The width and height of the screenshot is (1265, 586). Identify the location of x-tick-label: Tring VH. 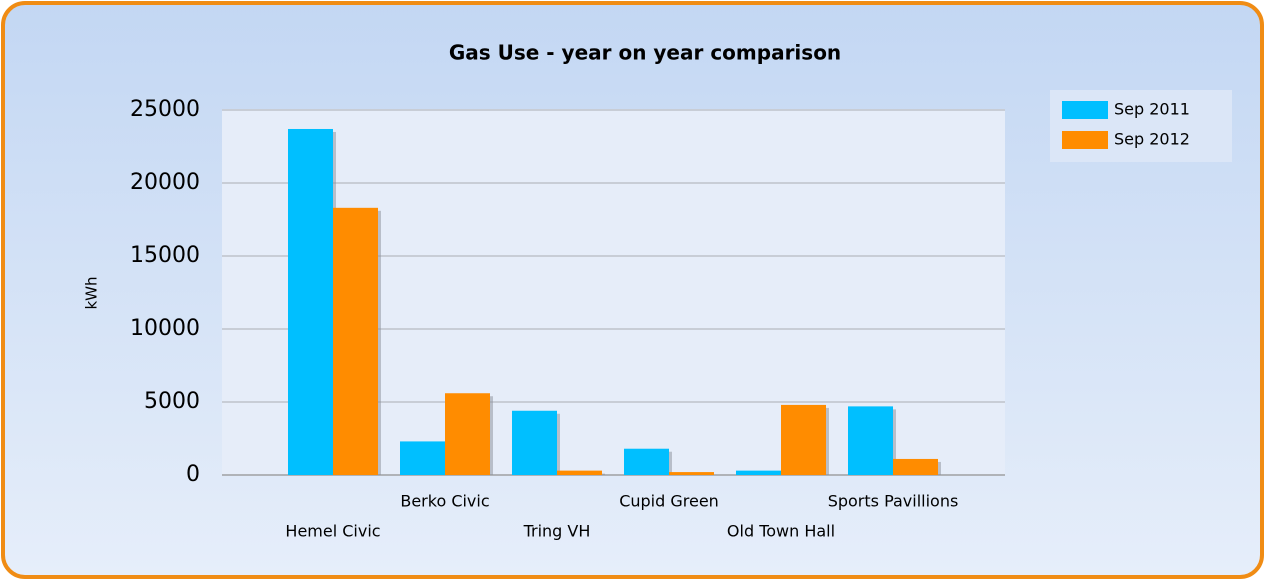
(557, 531).